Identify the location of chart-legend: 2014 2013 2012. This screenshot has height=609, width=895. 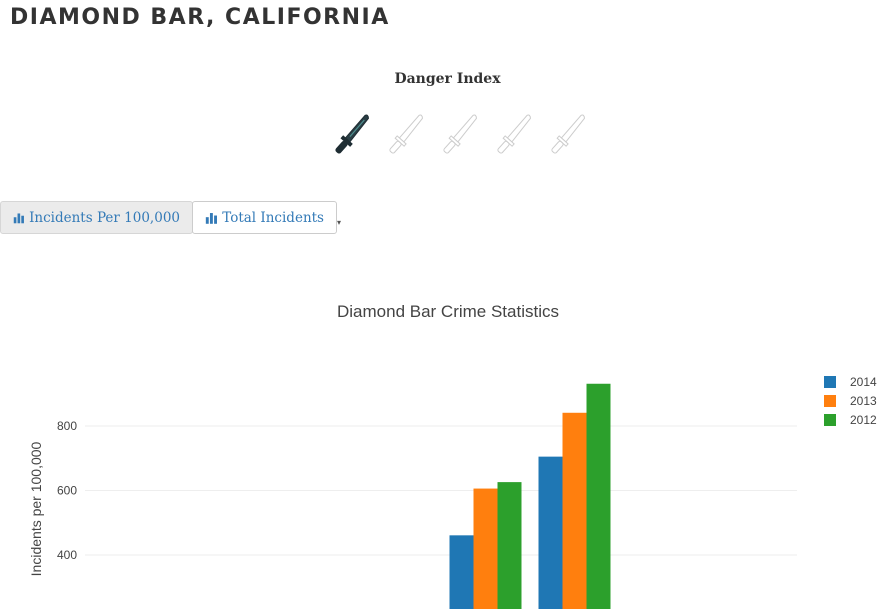
(850, 401).